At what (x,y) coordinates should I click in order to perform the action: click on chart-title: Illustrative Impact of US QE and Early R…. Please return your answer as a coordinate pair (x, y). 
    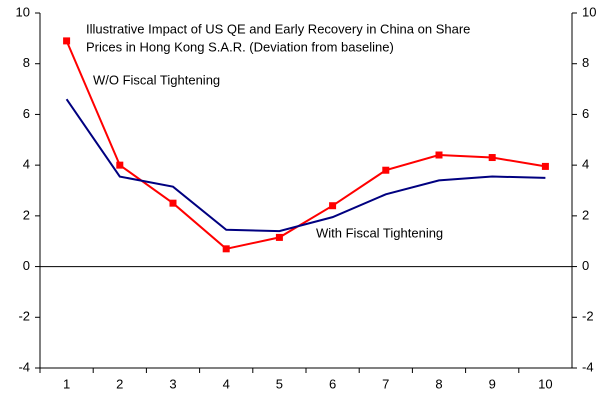
    Looking at the image, I should click on (278, 28).